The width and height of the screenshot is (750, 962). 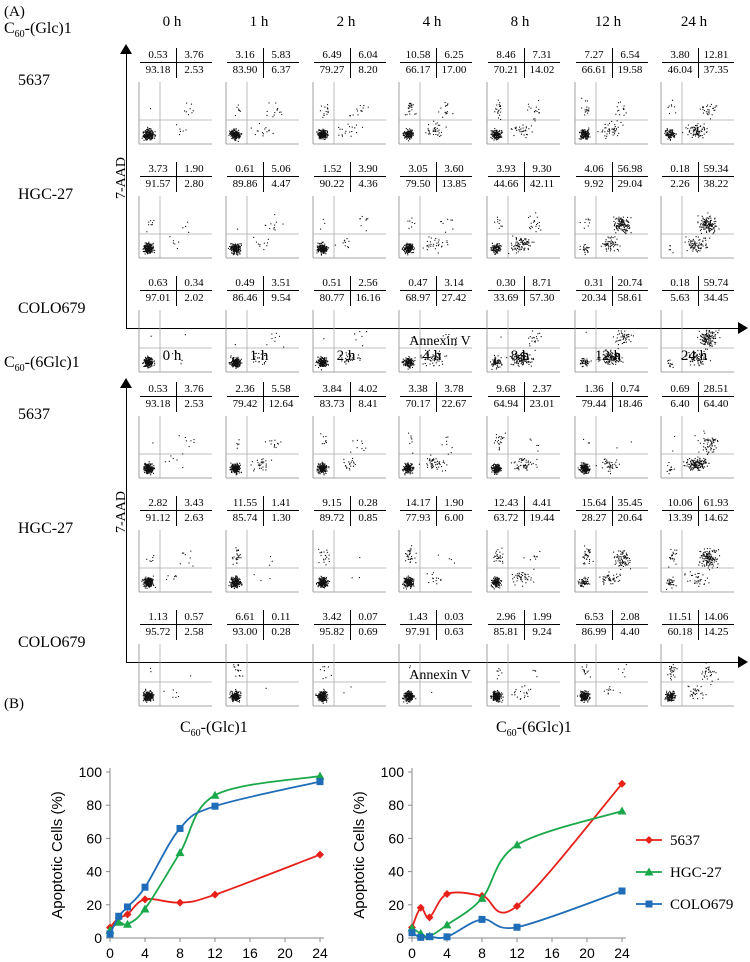 I want to click on y-tick-label: 60, so click(x=396, y=838).